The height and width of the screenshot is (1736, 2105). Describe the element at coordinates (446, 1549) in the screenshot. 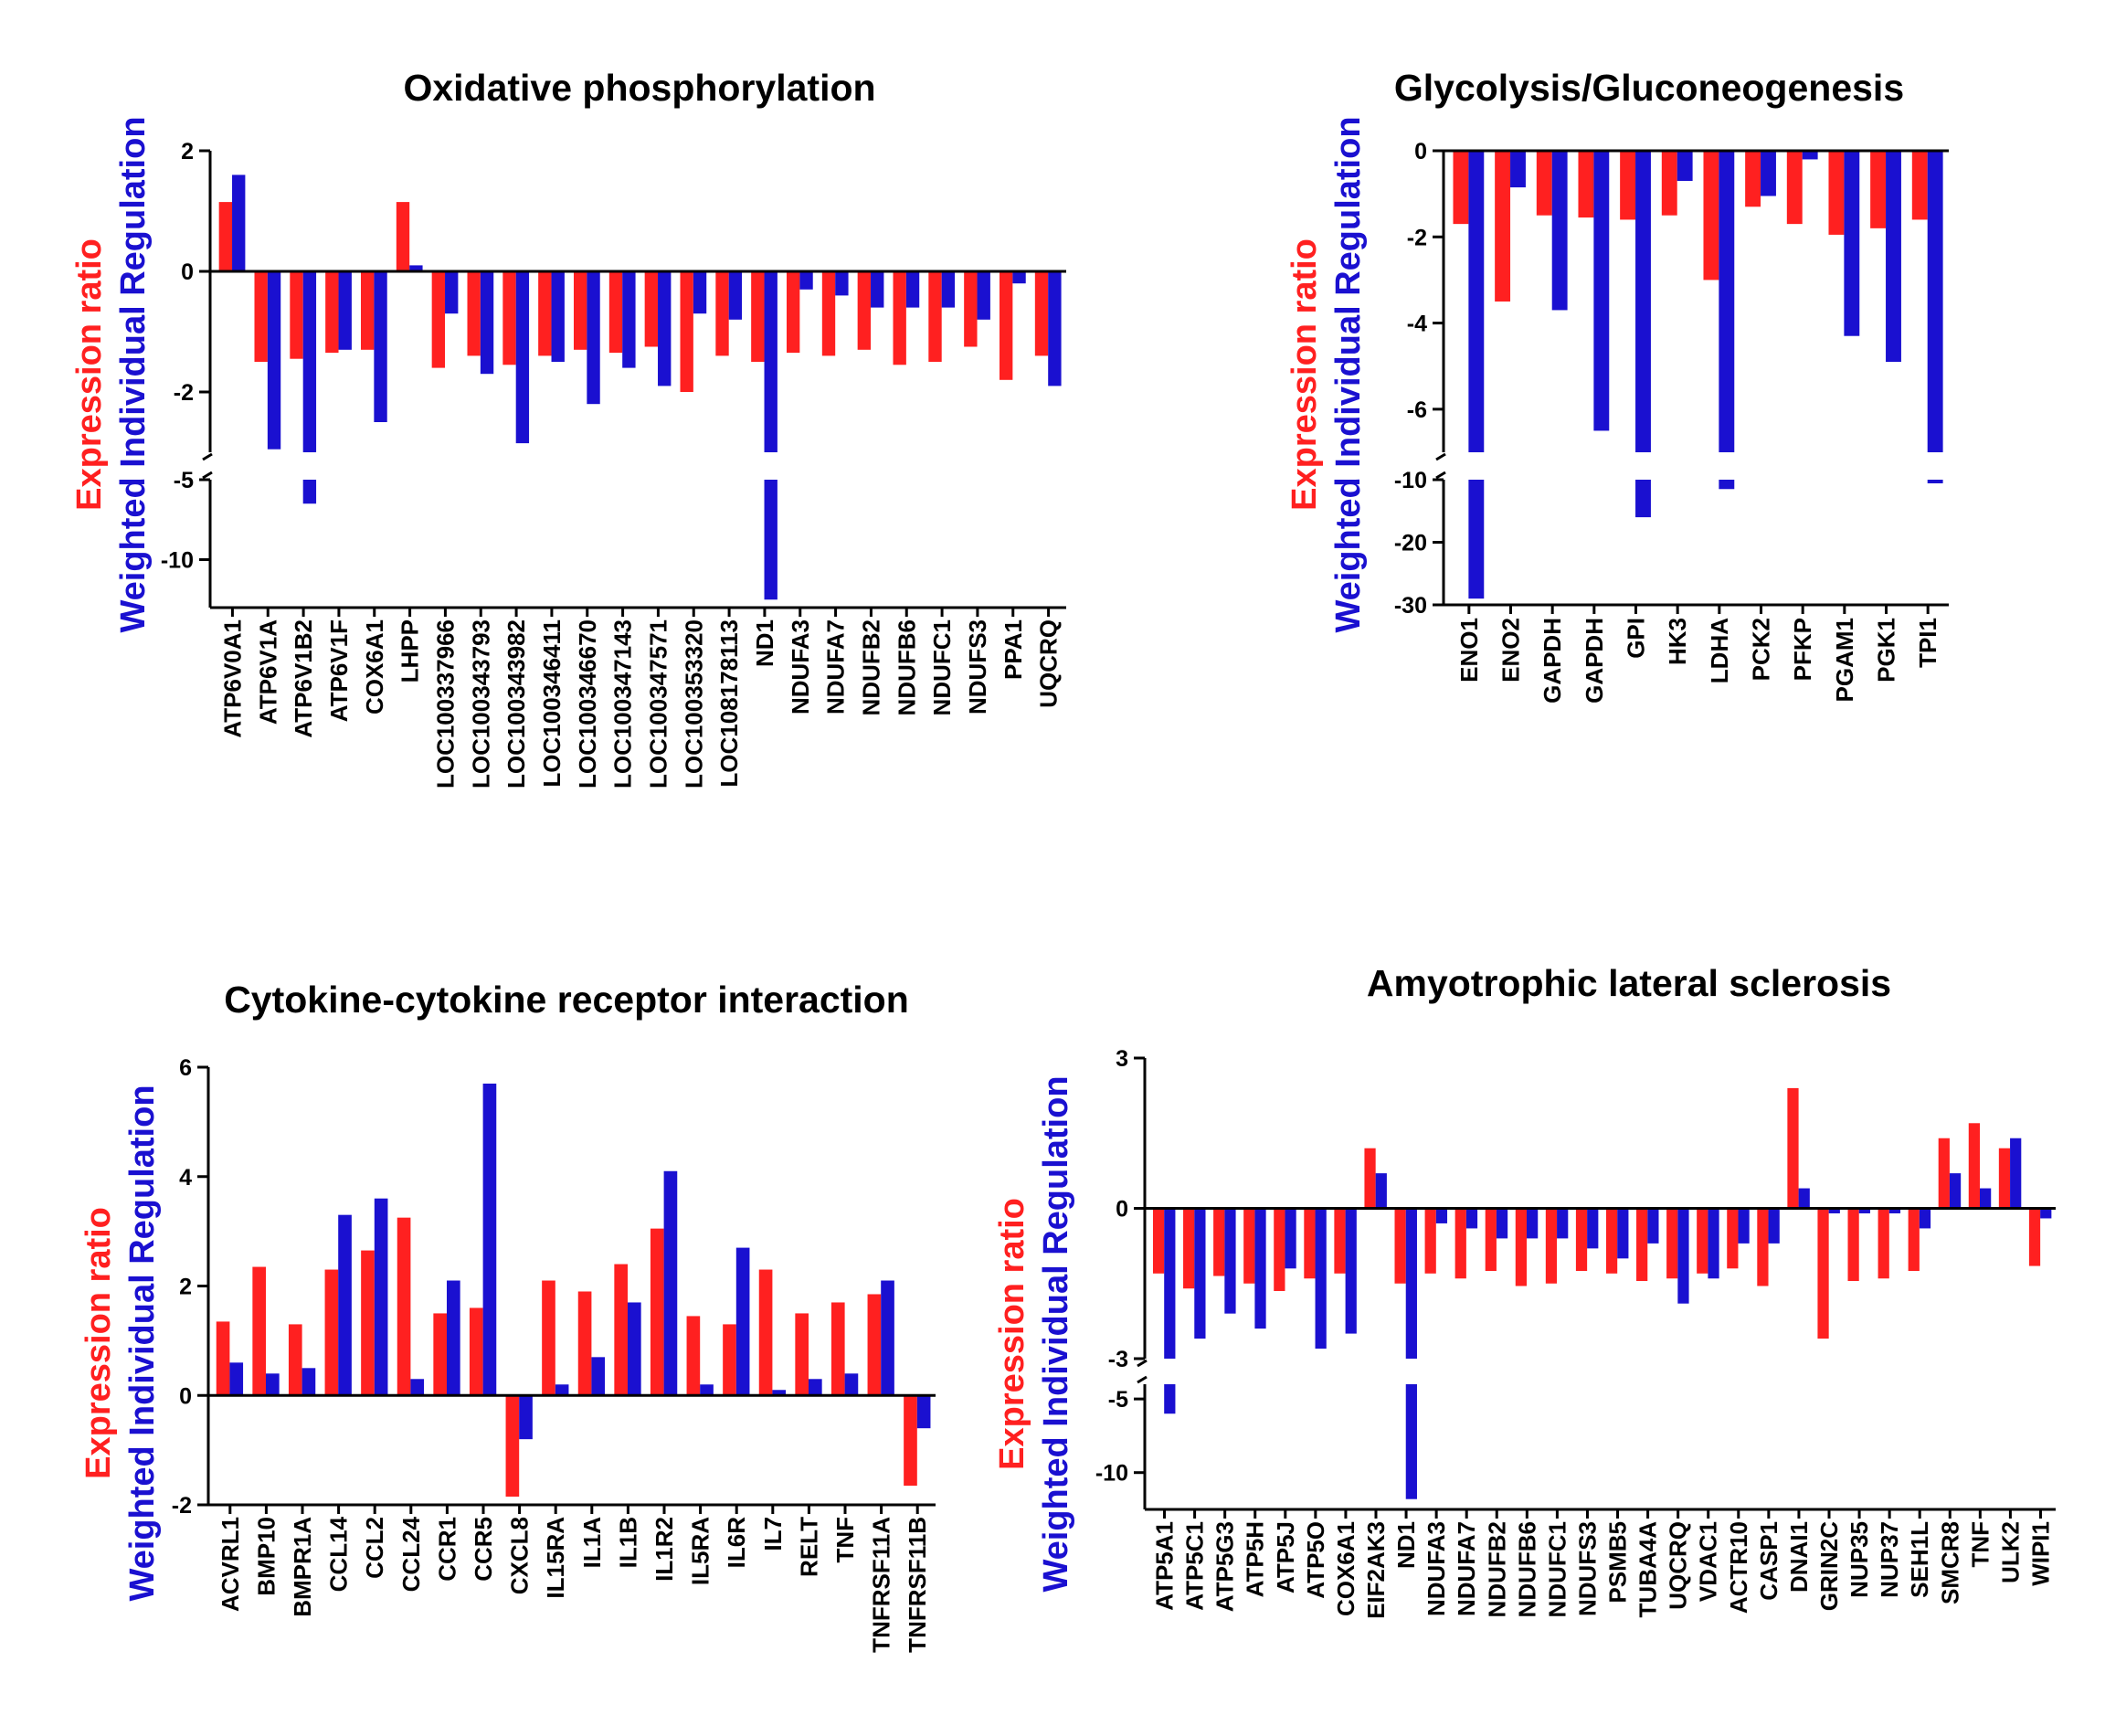

I see `x-category-label: CCR1` at that location.